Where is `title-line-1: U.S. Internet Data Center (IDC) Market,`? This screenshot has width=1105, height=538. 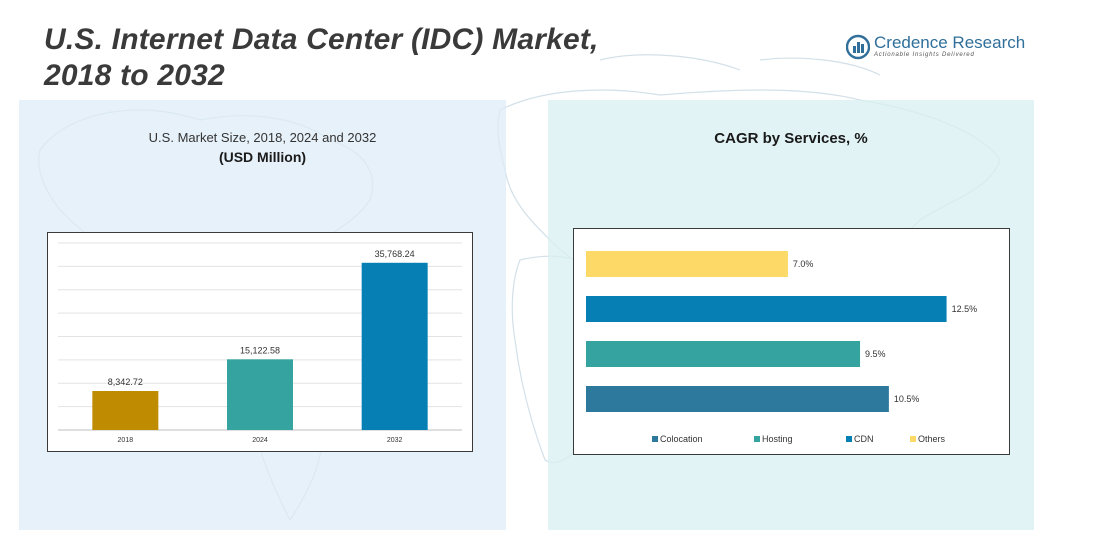
title-line-1: U.S. Internet Data Center (IDC) Market, is located at coordinates (321, 39).